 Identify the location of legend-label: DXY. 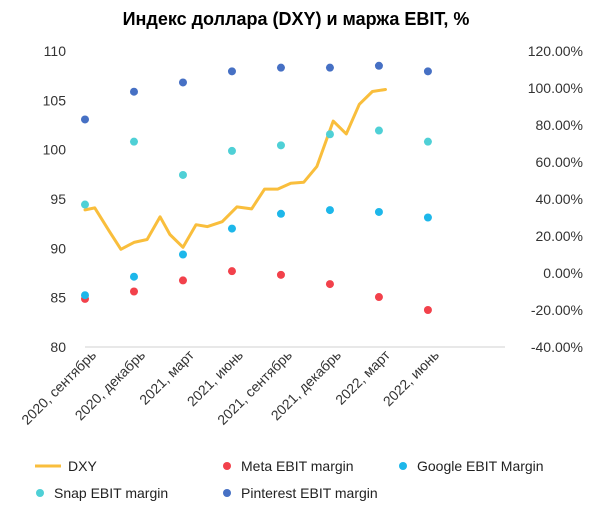
(82, 466).